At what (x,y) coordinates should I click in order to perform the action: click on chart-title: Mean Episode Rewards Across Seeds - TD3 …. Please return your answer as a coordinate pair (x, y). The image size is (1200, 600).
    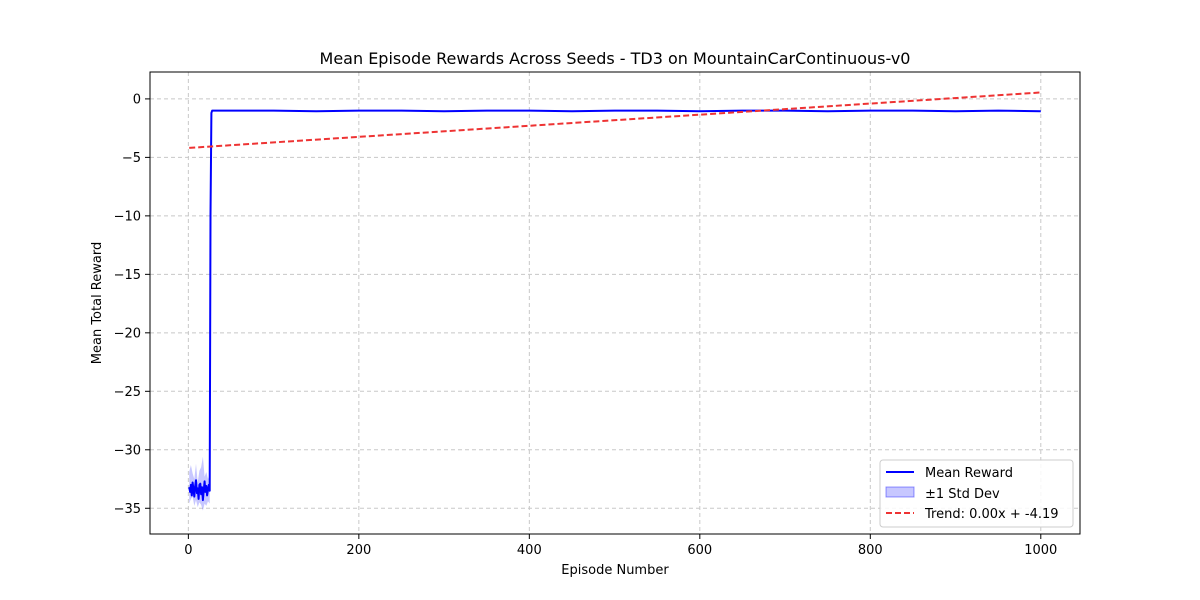
    Looking at the image, I should click on (615, 58).